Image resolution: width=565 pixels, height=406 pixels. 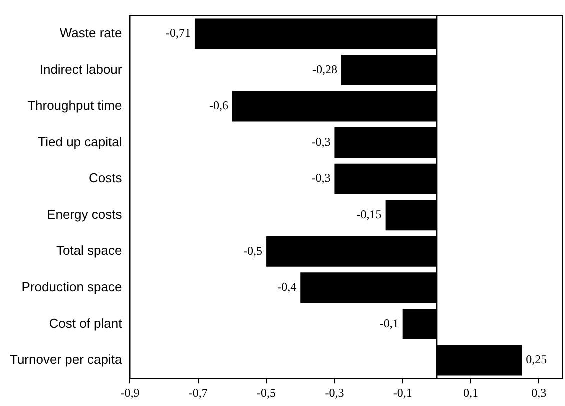 I want to click on y-tick-label: Turnover per capita, so click(x=66, y=360).